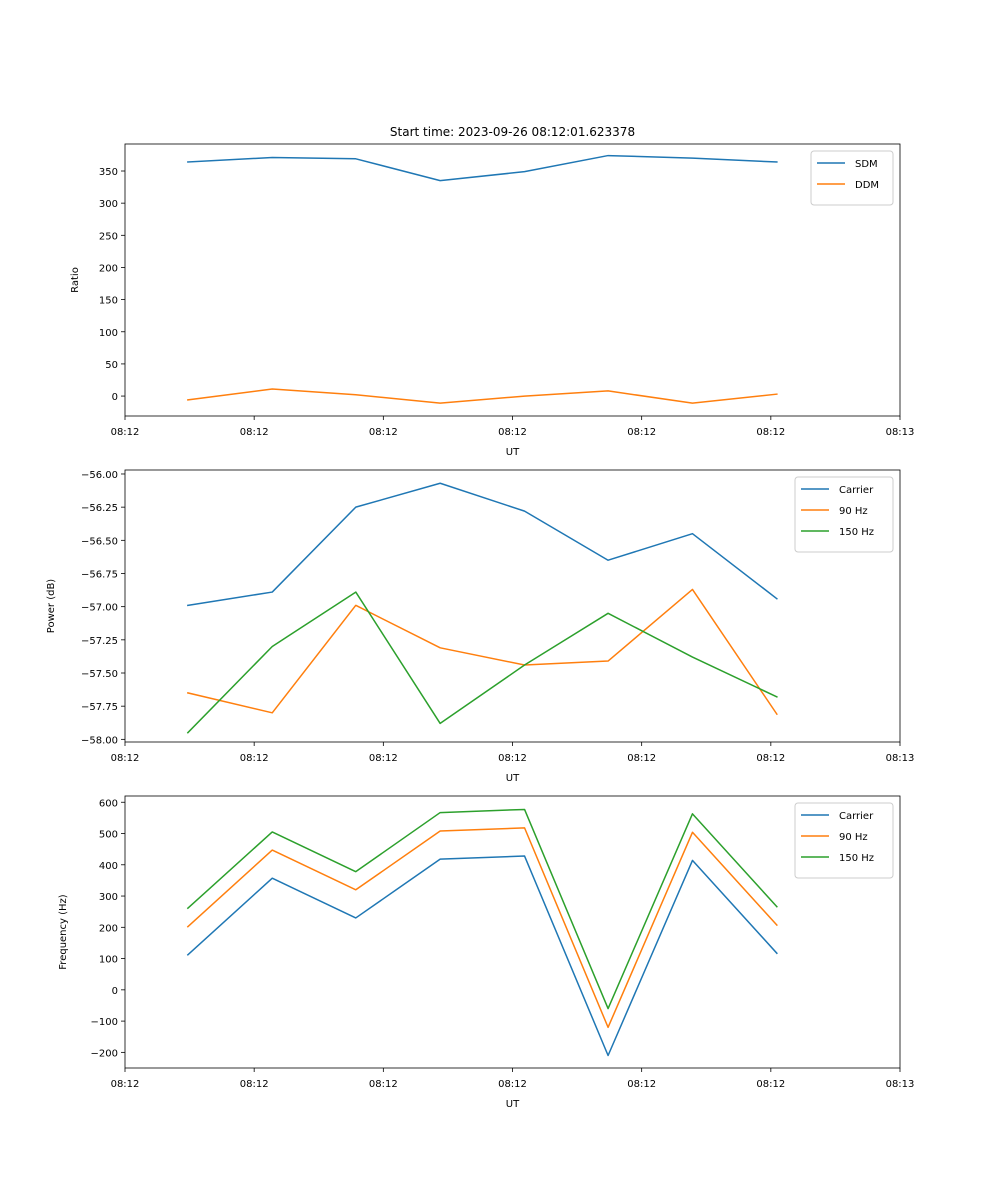 This screenshot has width=1000, height=1200. What do you see at coordinates (99, 641) in the screenshot?
I see `power-y-tick-label: −57.25` at bounding box center [99, 641].